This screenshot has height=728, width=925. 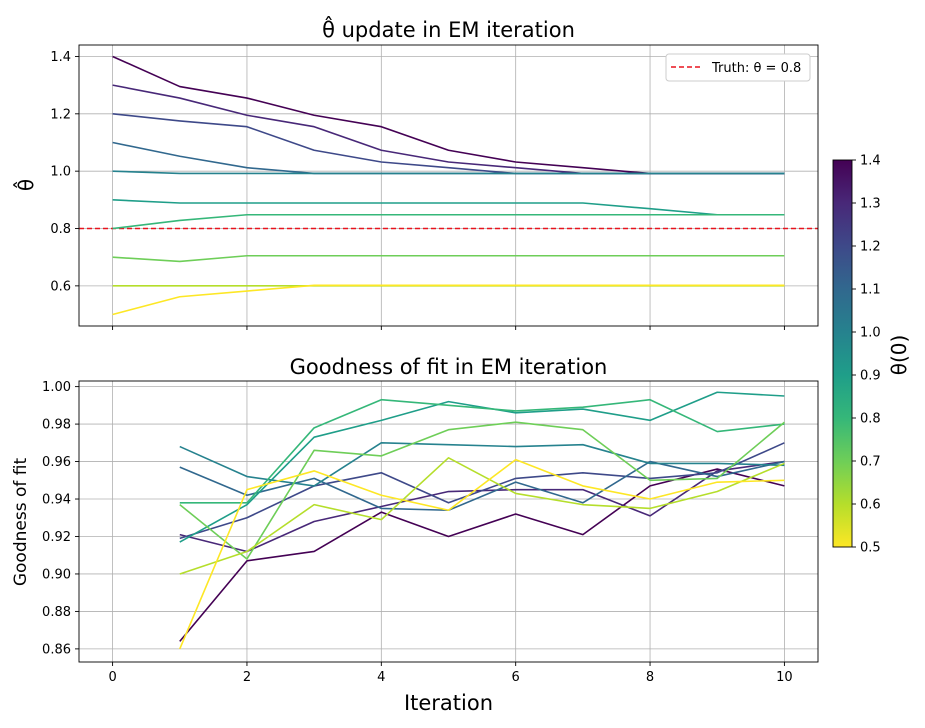 What do you see at coordinates (756, 68) in the screenshot?
I see `legend-label: Truth: θ = 0.8` at bounding box center [756, 68].